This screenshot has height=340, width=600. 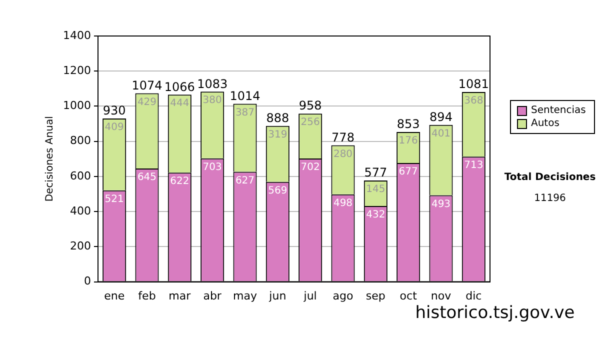 I want to click on x-tick-label: nov, so click(x=441, y=295).